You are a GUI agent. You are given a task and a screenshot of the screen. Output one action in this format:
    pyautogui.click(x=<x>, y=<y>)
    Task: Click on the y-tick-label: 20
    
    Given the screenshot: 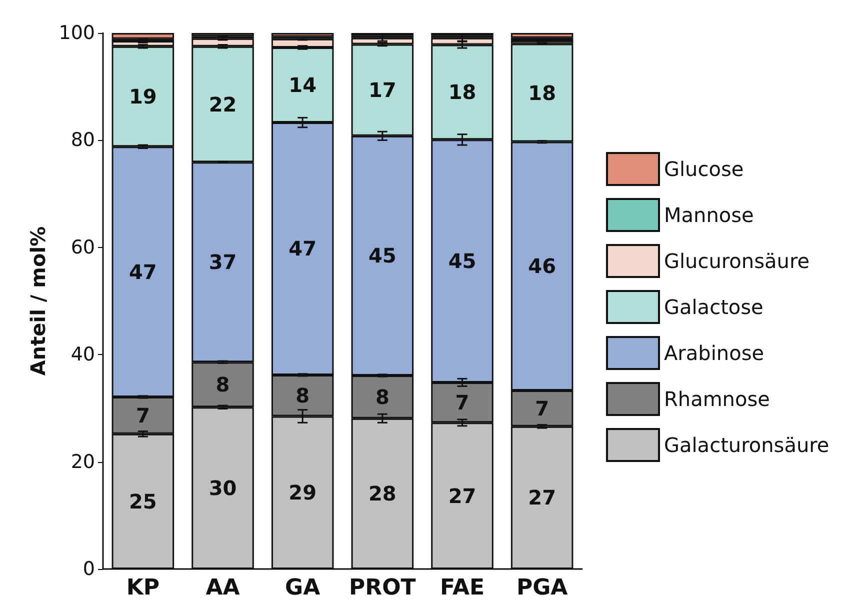 What is the action you would take?
    pyautogui.click(x=82, y=461)
    